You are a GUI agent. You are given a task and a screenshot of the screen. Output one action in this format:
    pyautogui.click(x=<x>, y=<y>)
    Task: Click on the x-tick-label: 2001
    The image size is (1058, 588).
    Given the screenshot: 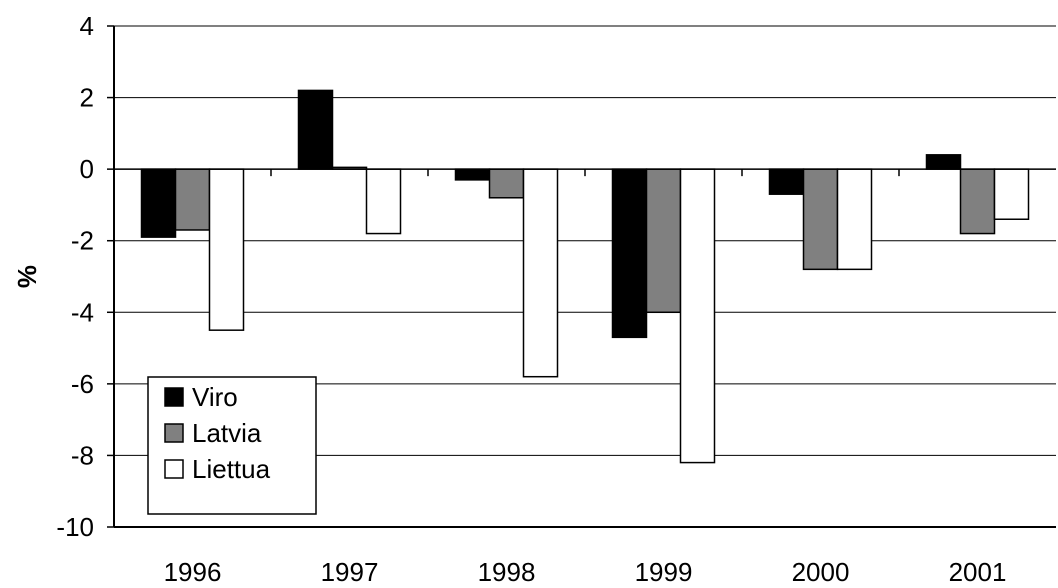 What is the action you would take?
    pyautogui.click(x=978, y=572)
    